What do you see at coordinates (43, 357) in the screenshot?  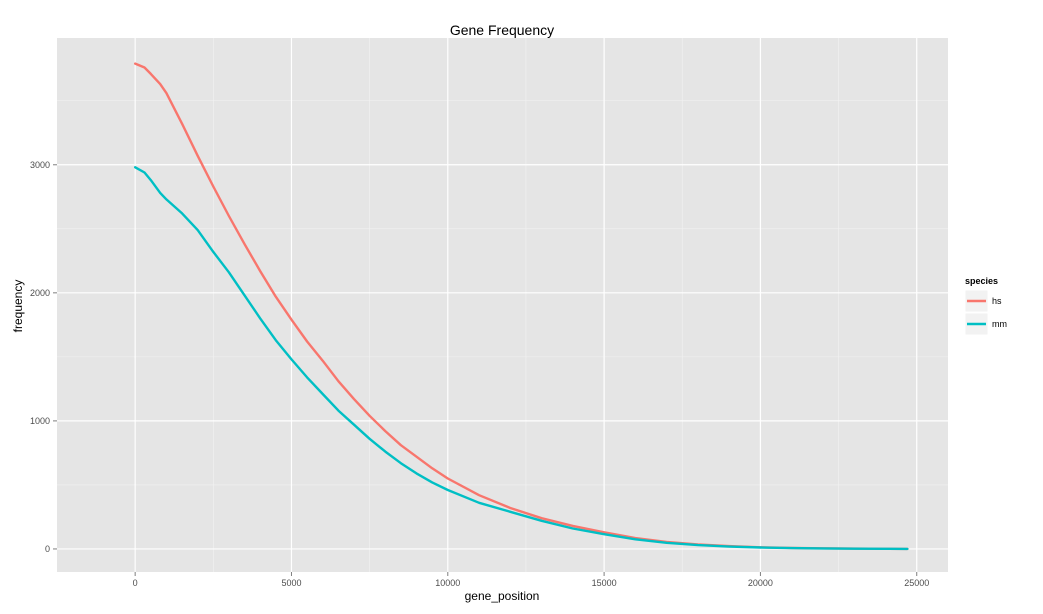 I see `y-axis-ticks: 0 1000 2000 3000` at bounding box center [43, 357].